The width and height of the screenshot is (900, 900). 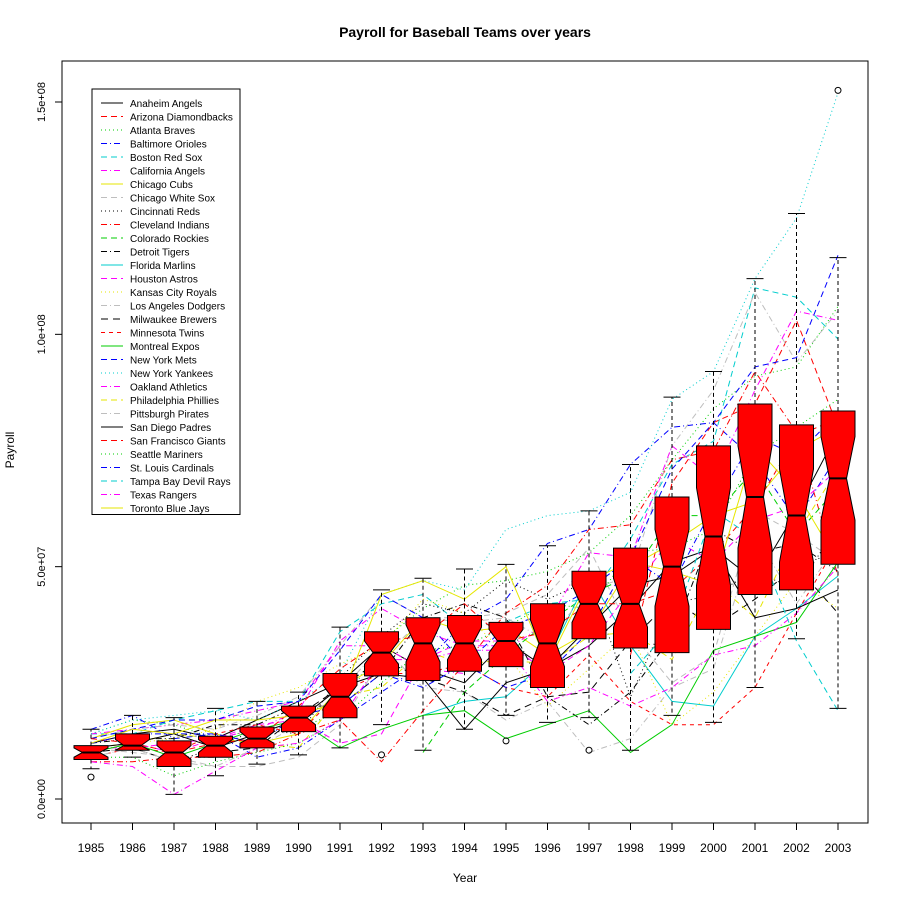 I want to click on legend-label: Pittsburgh Pirates, so click(x=169, y=415).